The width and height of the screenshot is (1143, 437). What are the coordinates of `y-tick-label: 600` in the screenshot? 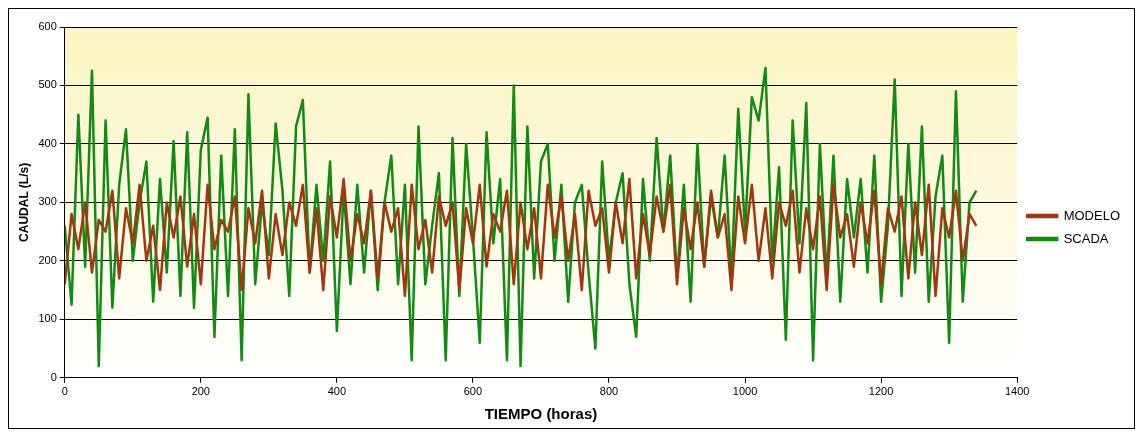 It's located at (47, 26).